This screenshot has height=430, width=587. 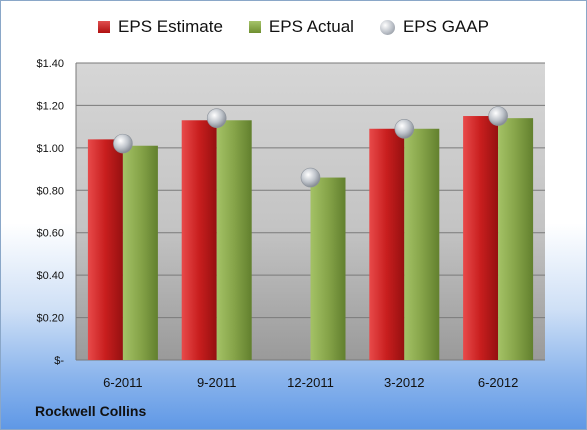 What do you see at coordinates (50, 191) in the screenshot?
I see `y-tick-label: $0.80` at bounding box center [50, 191].